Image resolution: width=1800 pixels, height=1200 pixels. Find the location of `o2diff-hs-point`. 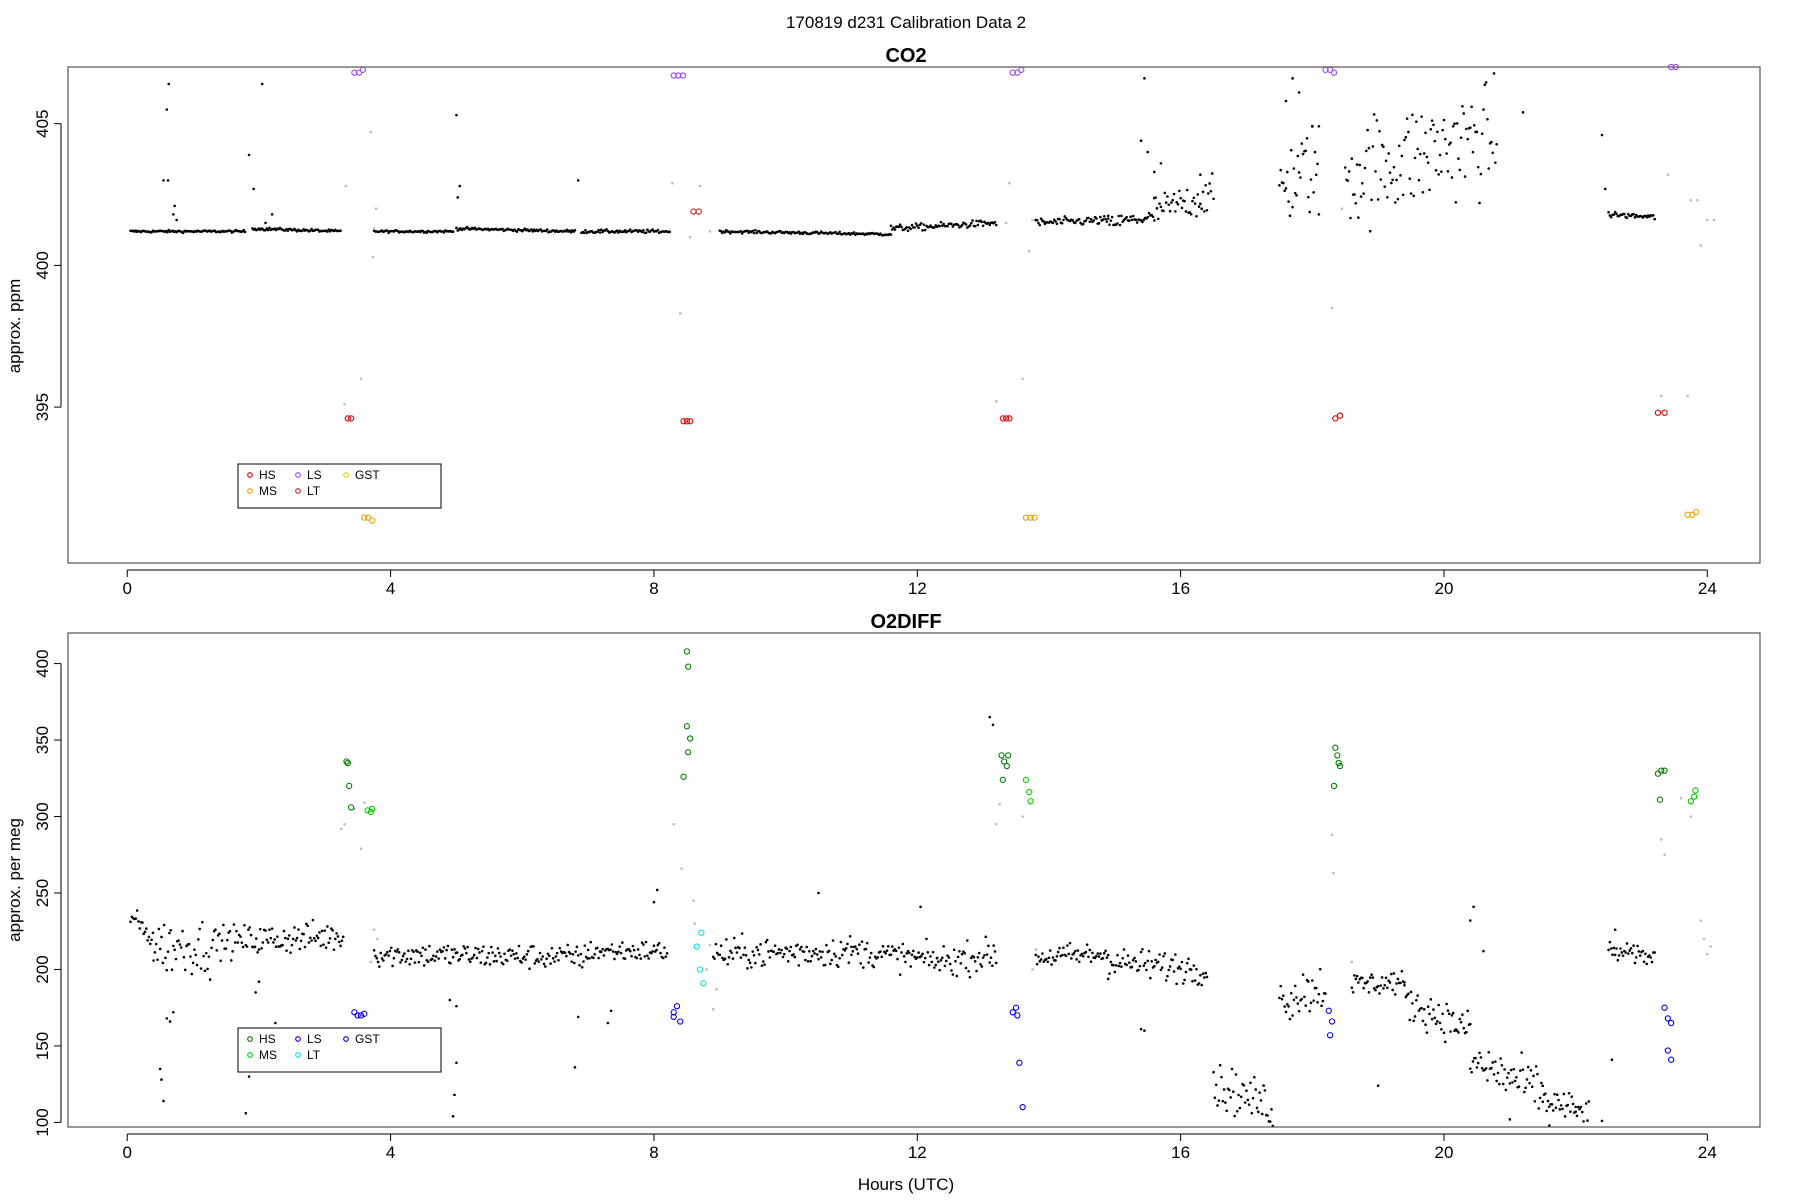

o2diff-hs-point is located at coordinates (690, 738).